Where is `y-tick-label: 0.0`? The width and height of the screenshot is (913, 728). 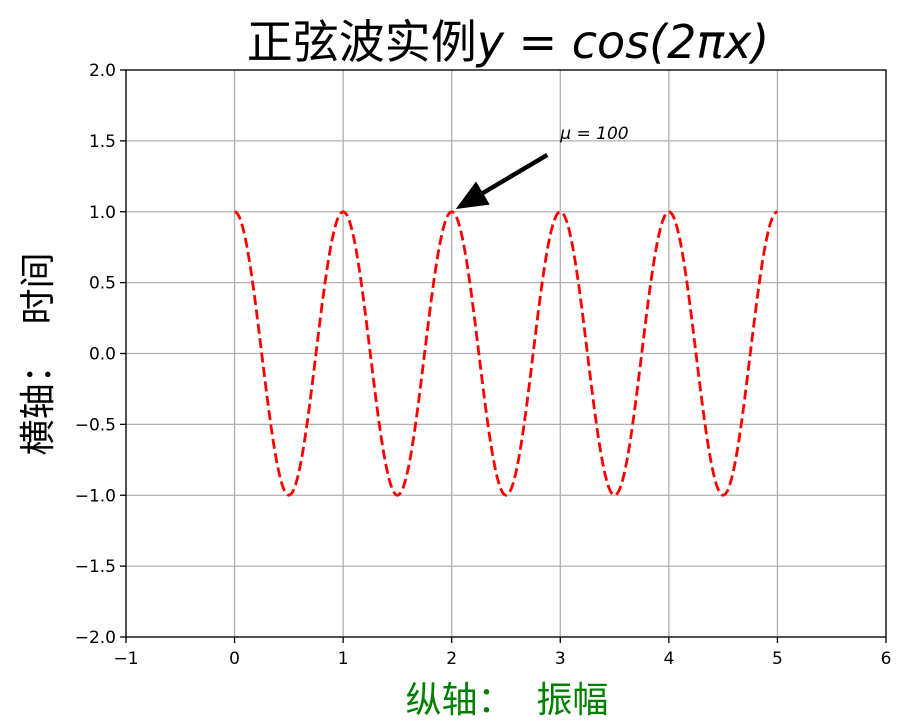 y-tick-label: 0.0 is located at coordinates (102, 355).